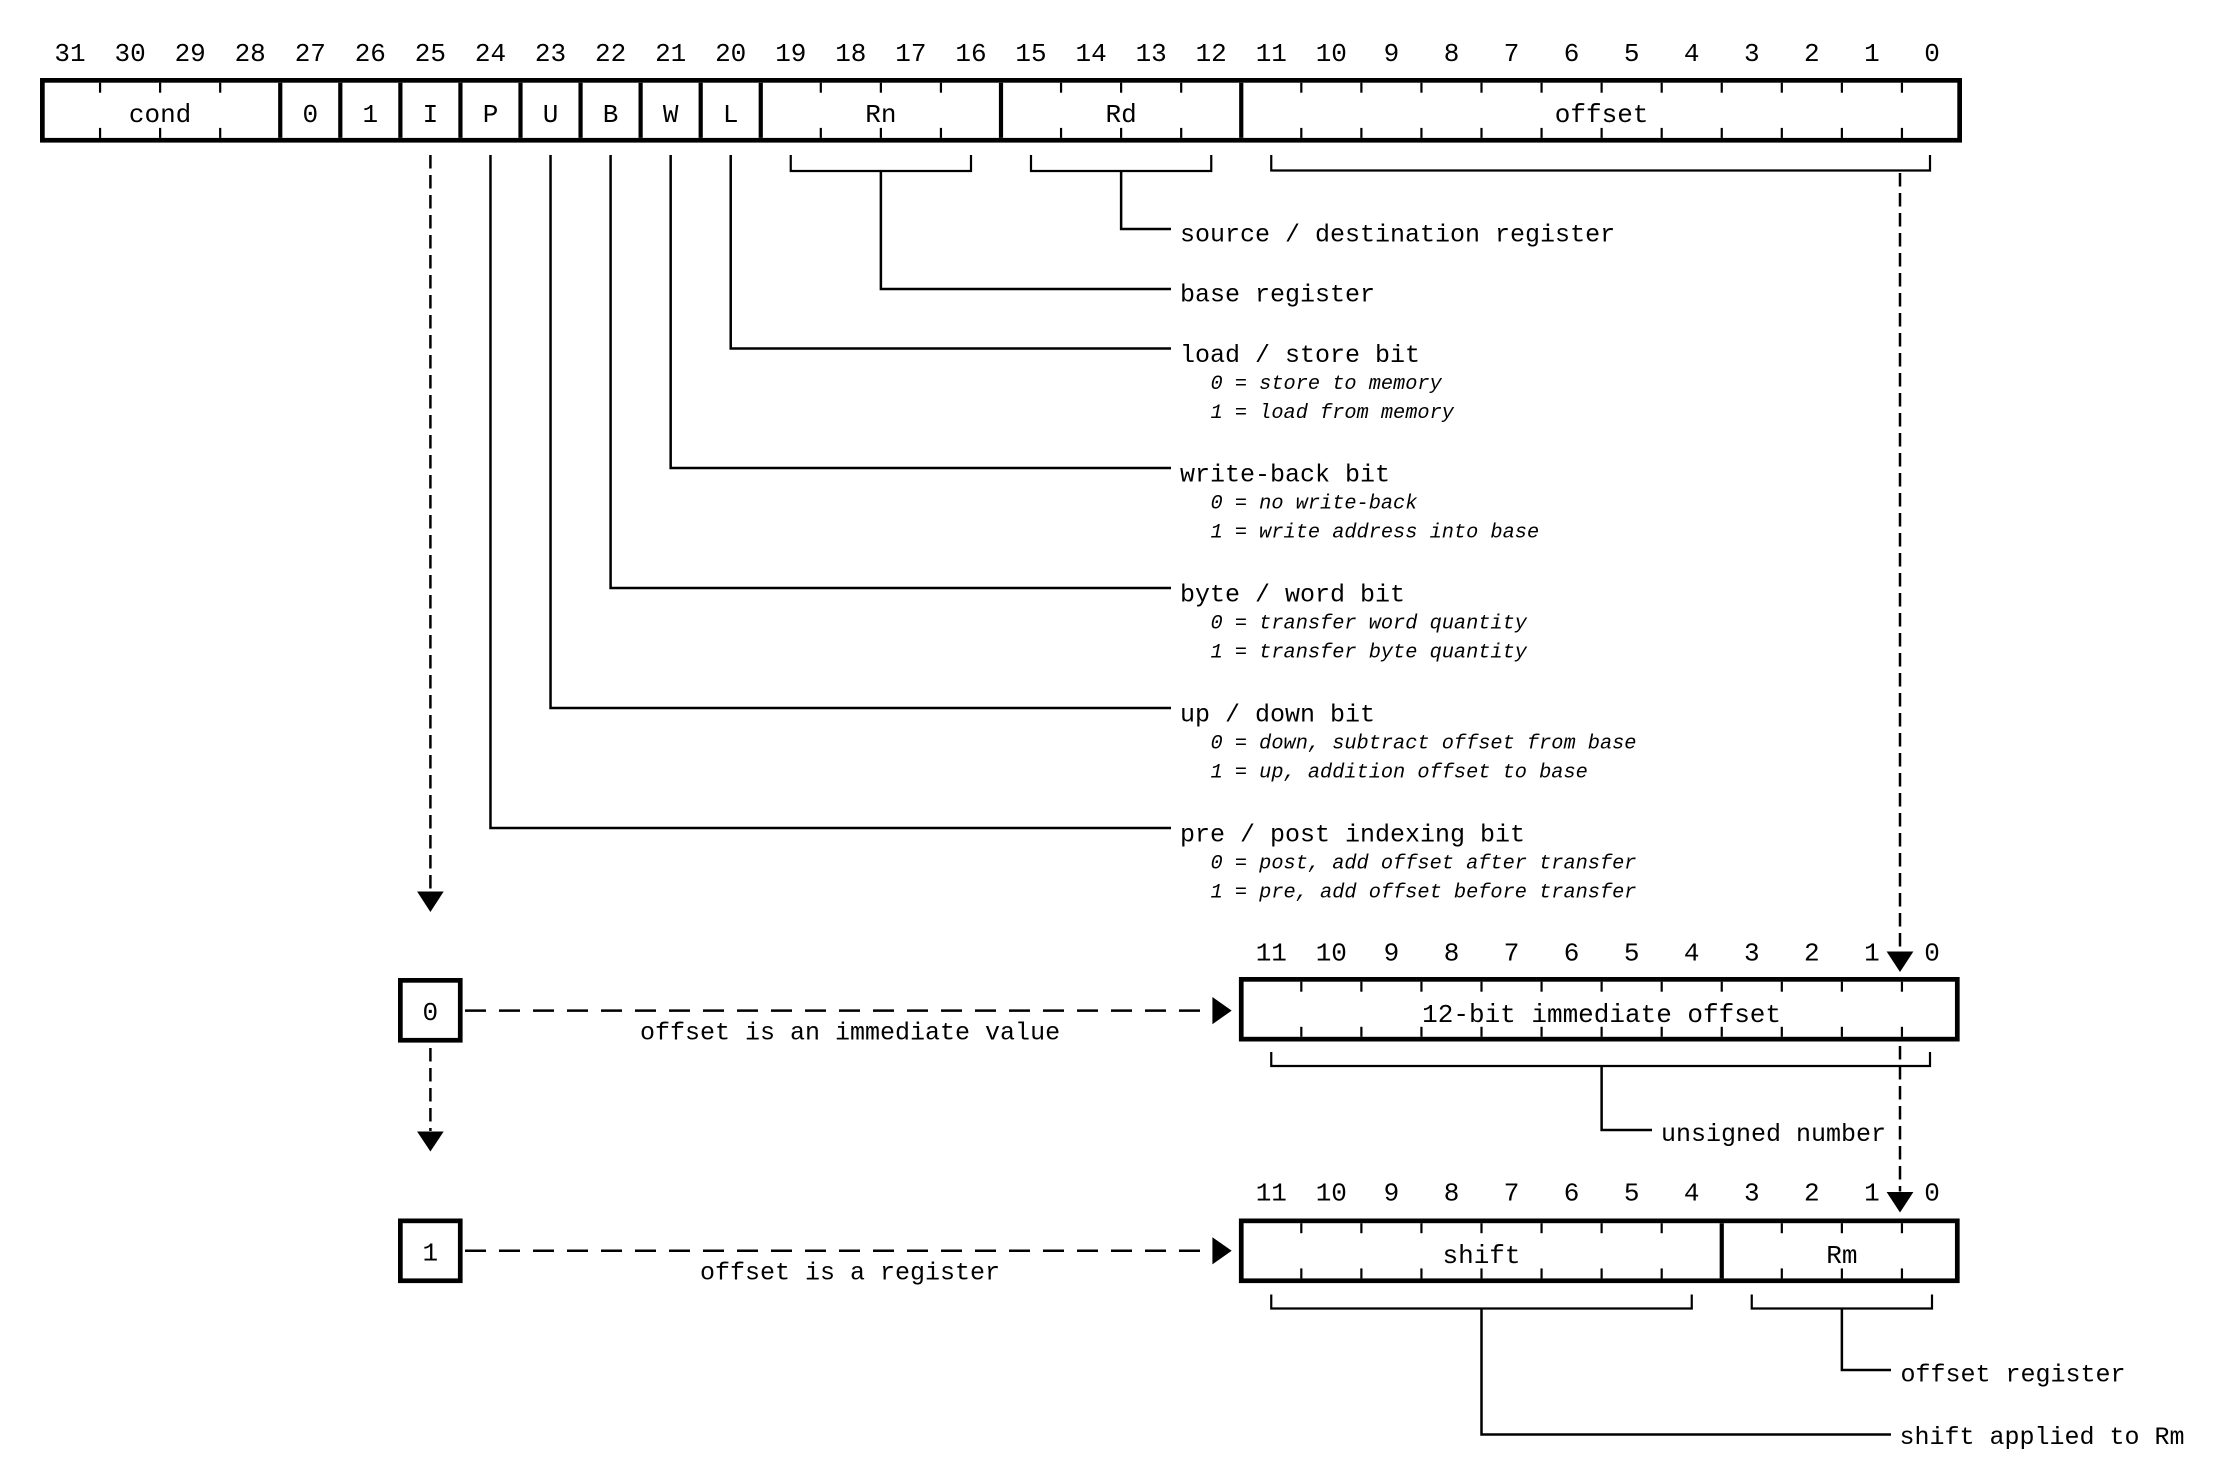  Describe the element at coordinates (1151, 54) in the screenshot. I see `svg-text: 13` at that location.